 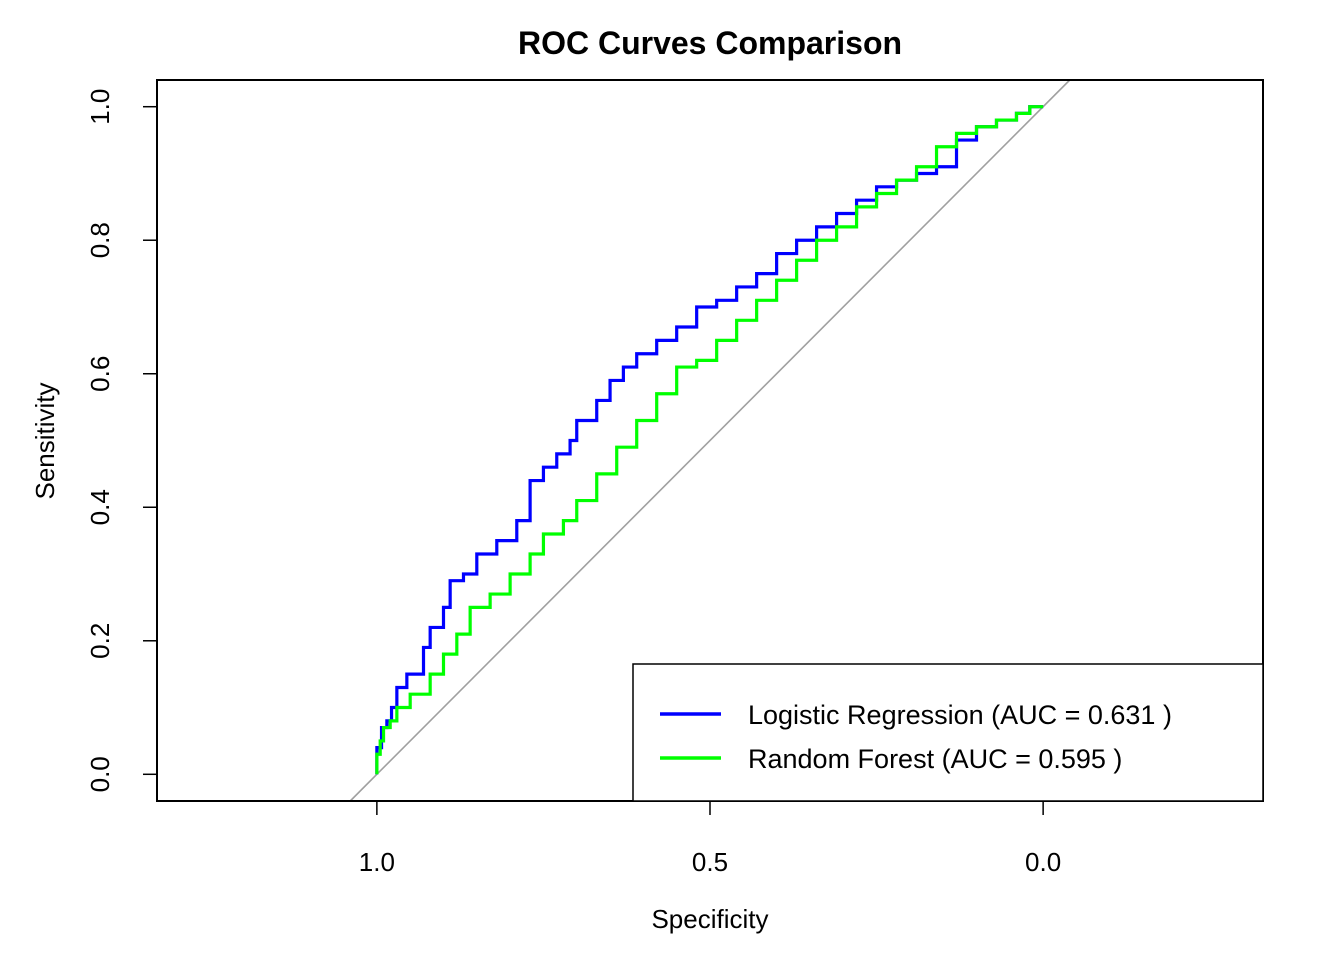 What do you see at coordinates (100, 374) in the screenshot?
I see `y-tick-label: 0.6` at bounding box center [100, 374].